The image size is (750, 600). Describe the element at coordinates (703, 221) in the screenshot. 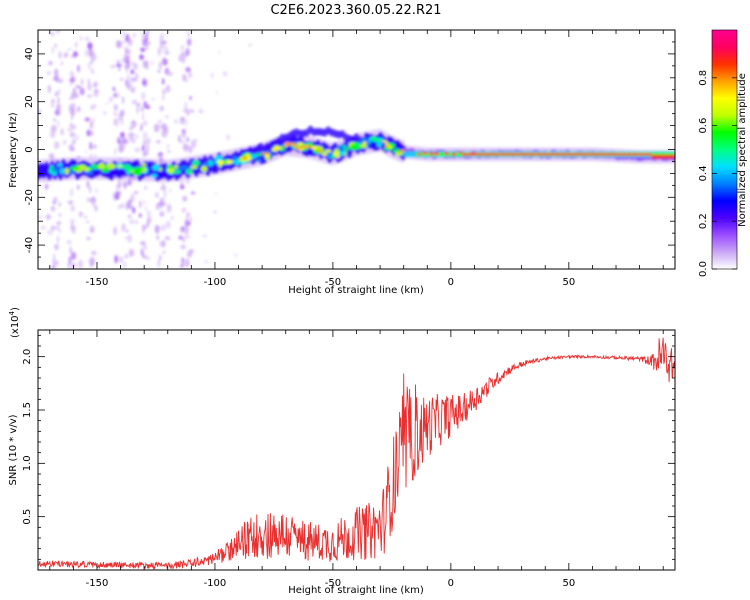

I see `colorbar-tick-label: 0.2` at that location.